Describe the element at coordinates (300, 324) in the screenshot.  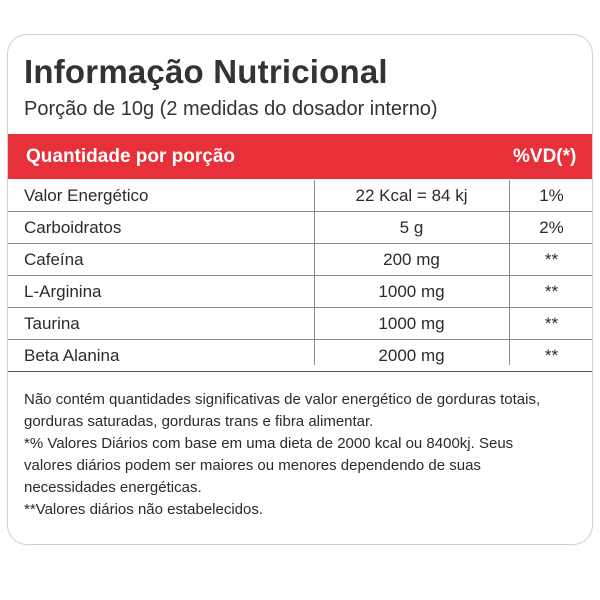
I see `table-row: Taurina 1000 mg **` at that location.